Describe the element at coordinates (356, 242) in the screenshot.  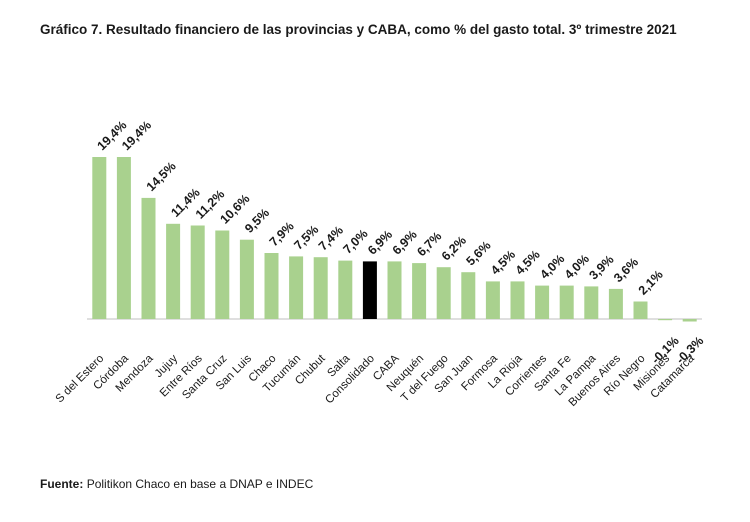
I see `data-label: 7,0%` at that location.